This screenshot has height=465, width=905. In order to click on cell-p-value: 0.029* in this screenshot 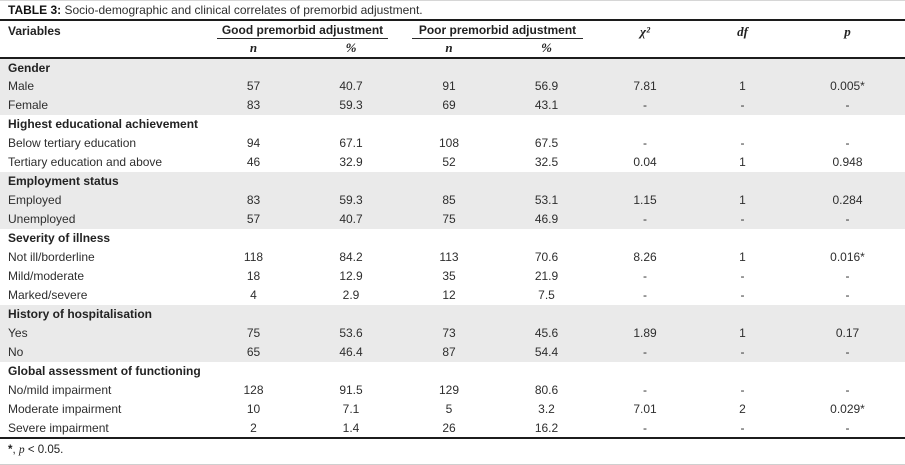, I will do `click(847, 409)`.